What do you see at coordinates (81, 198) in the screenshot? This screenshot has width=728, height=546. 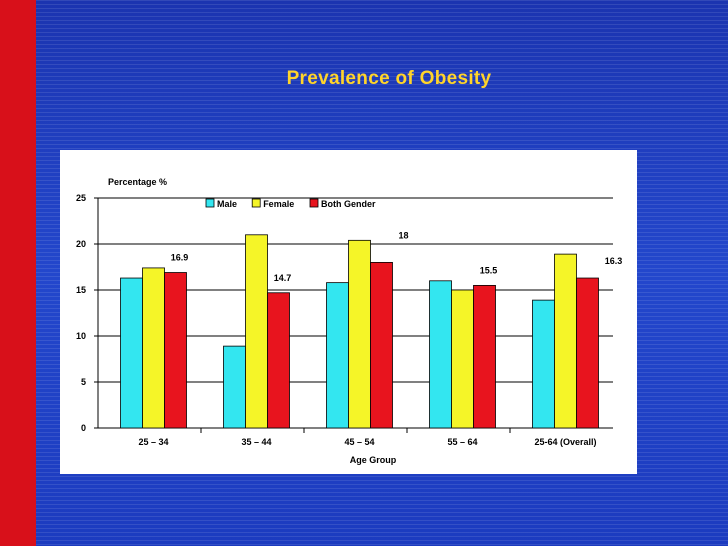 I see `y-tick-label: 25` at bounding box center [81, 198].